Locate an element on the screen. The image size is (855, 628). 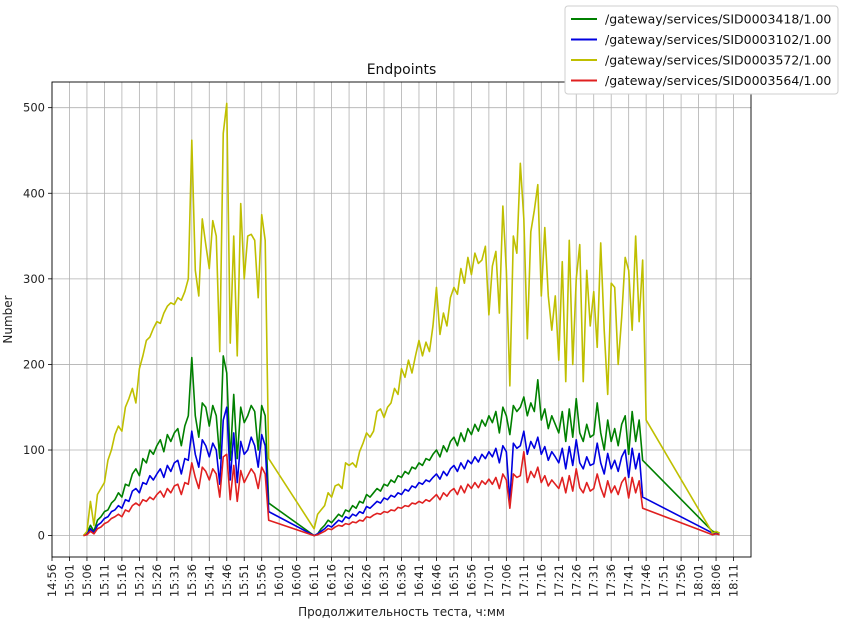
x-tick-label: 15:21 is located at coordinates (139, 580).